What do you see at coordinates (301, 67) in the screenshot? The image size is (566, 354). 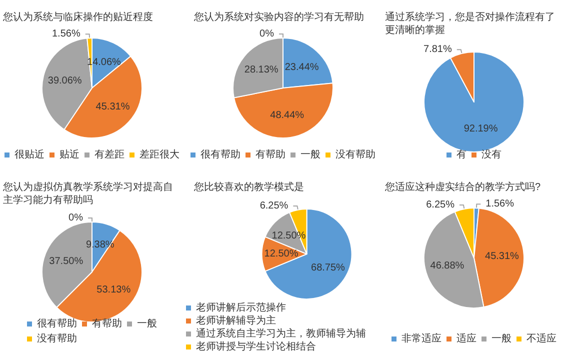 I see `data-label: 23.44%` at bounding box center [301, 67].